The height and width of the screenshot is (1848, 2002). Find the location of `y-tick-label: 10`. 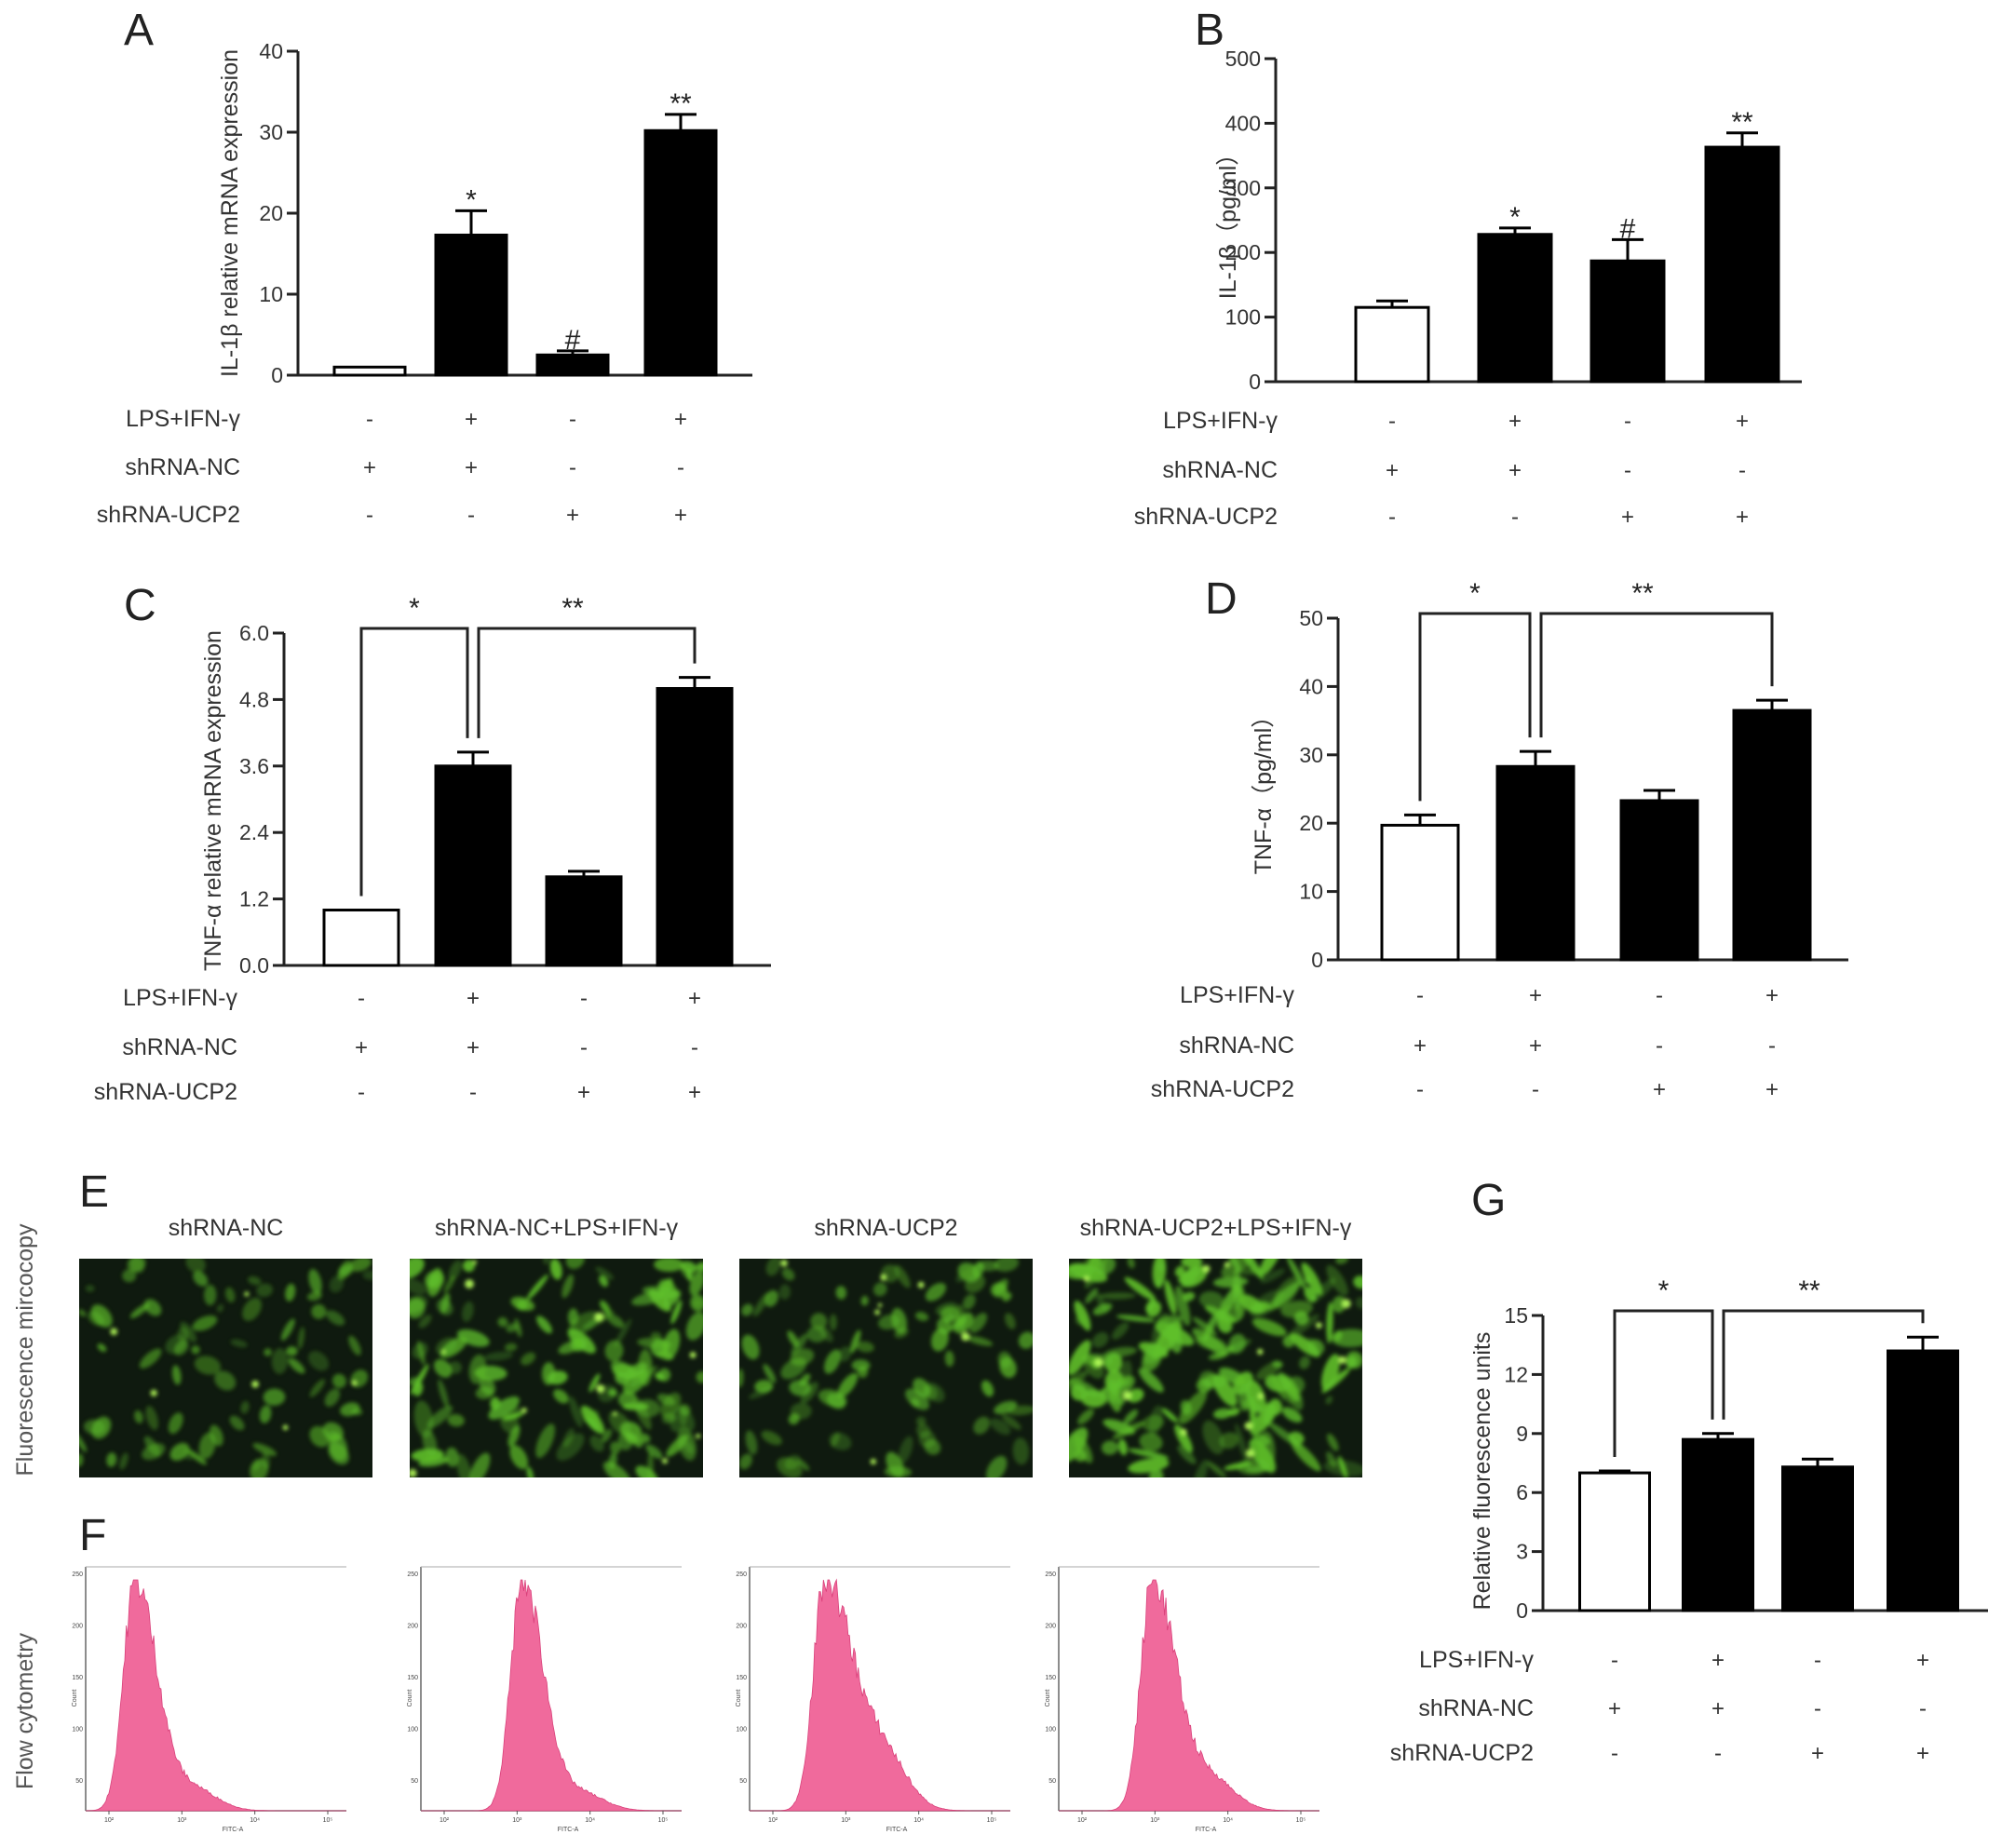

y-tick-label: 10 is located at coordinates (271, 294).